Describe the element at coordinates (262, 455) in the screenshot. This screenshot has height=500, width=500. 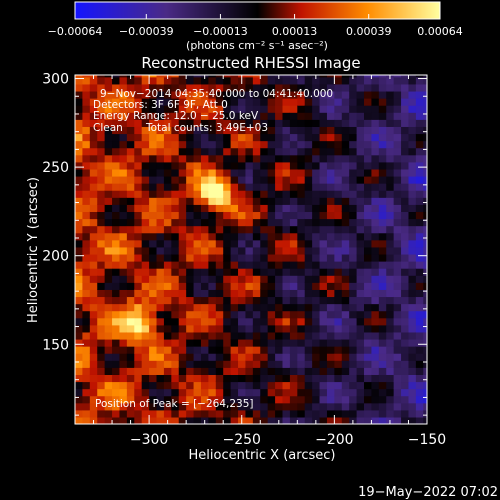
I see `x-axis-label: Heliocentric X (arcsec)` at that location.